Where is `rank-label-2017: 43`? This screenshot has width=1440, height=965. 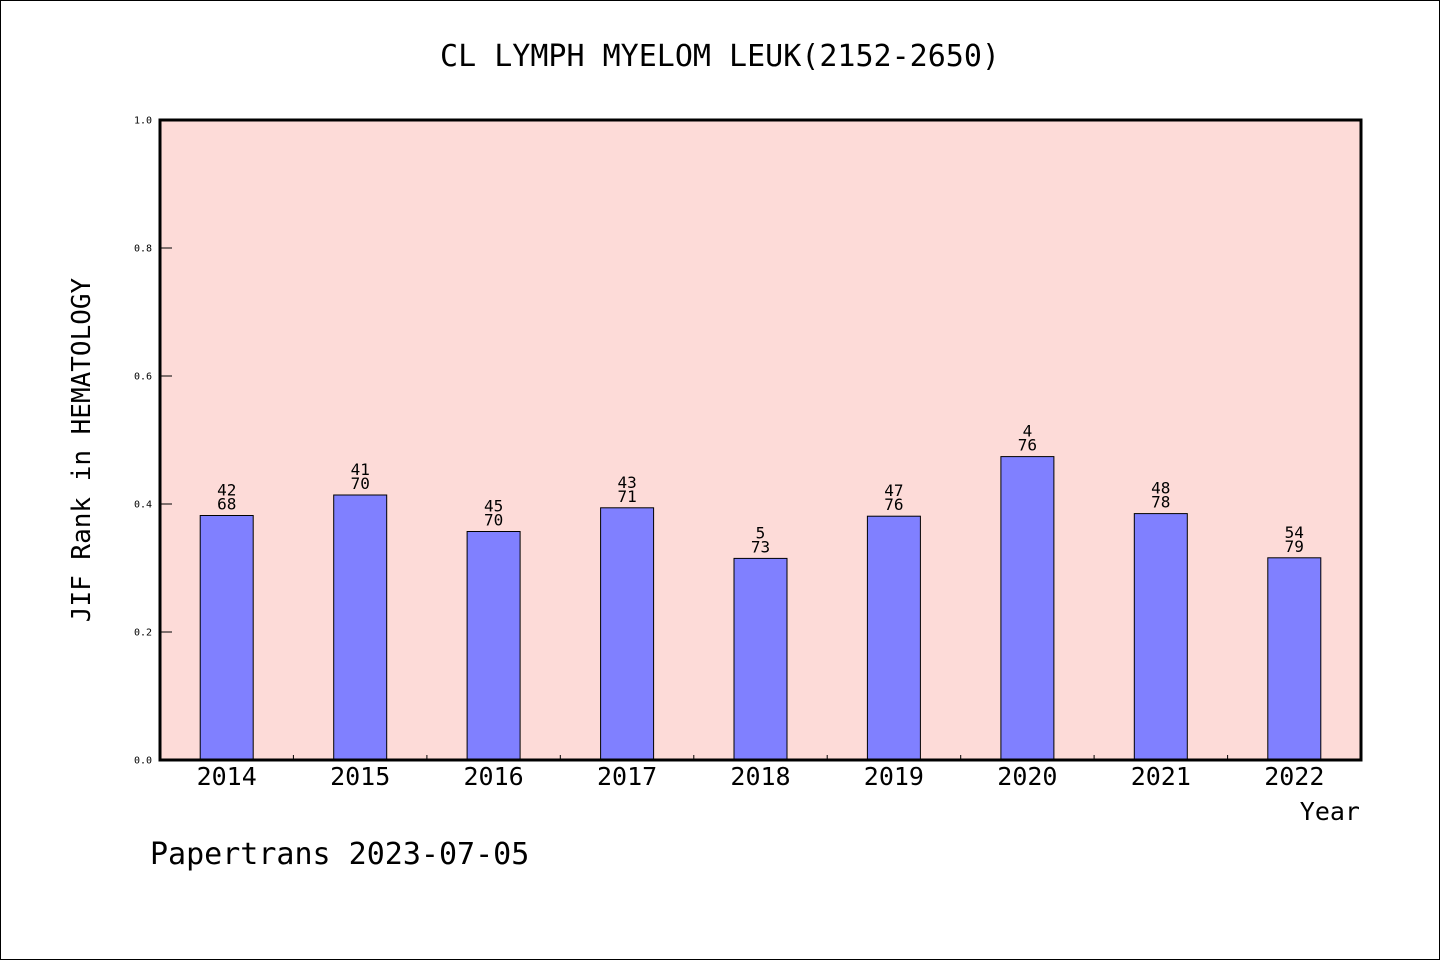
rank-label-2017: 43 is located at coordinates (626, 482).